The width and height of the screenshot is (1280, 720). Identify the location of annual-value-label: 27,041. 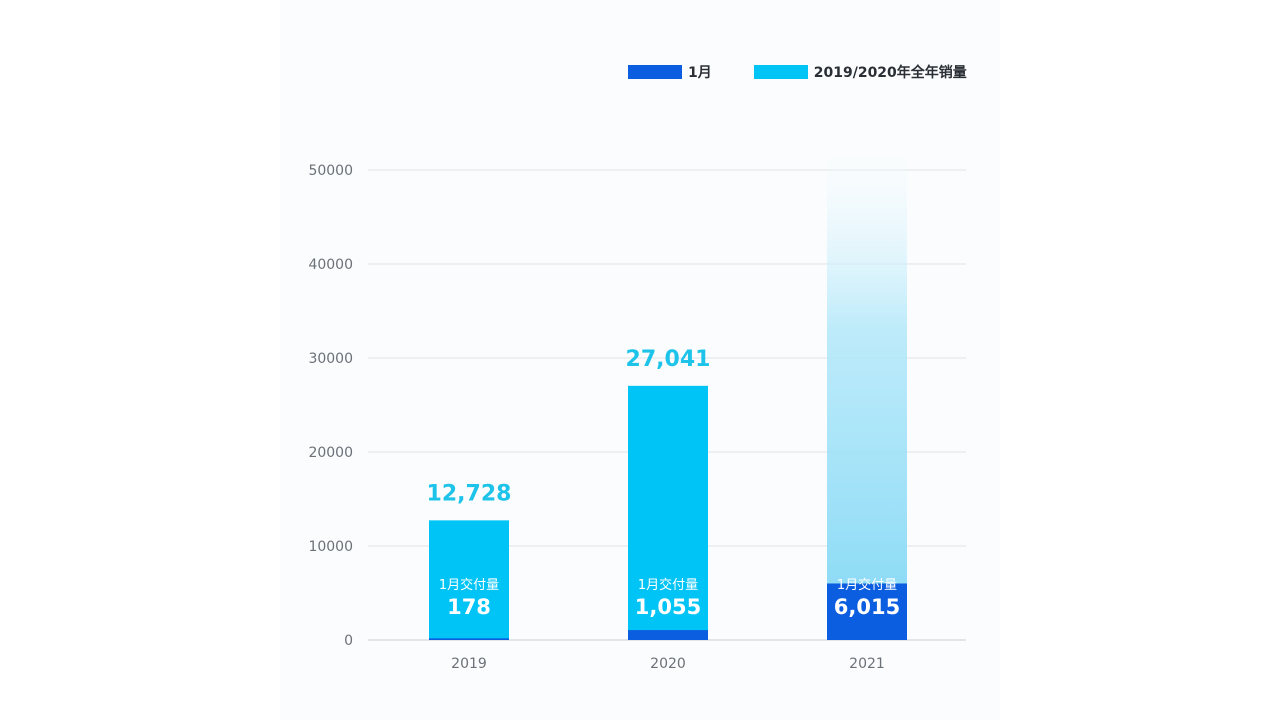
(668, 359).